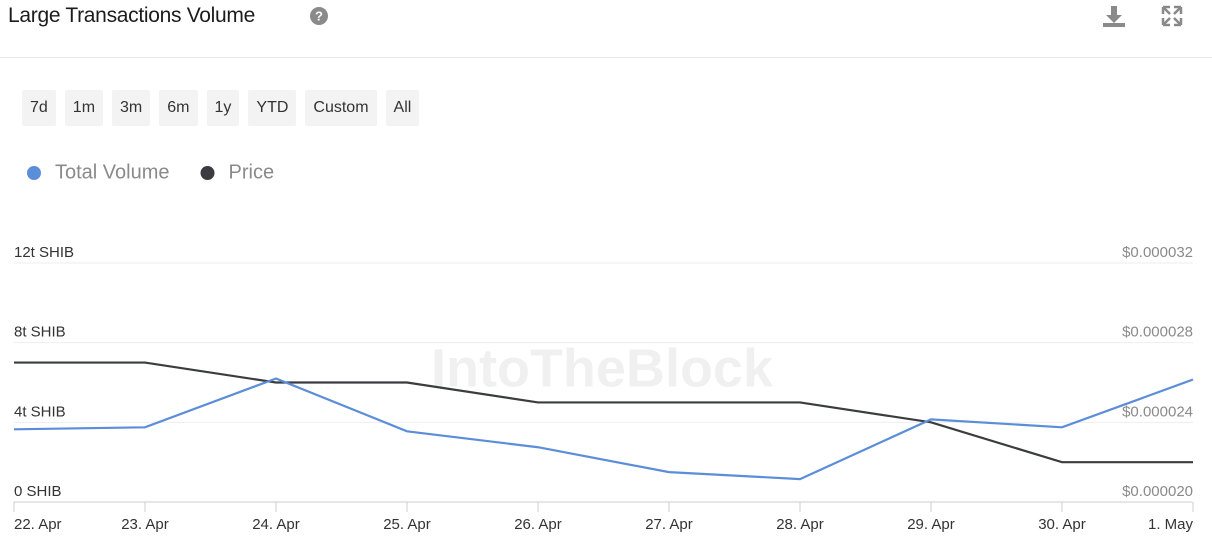 This screenshot has height=540, width=1212. Describe the element at coordinates (131, 108) in the screenshot. I see `range-button: 3m` at that location.